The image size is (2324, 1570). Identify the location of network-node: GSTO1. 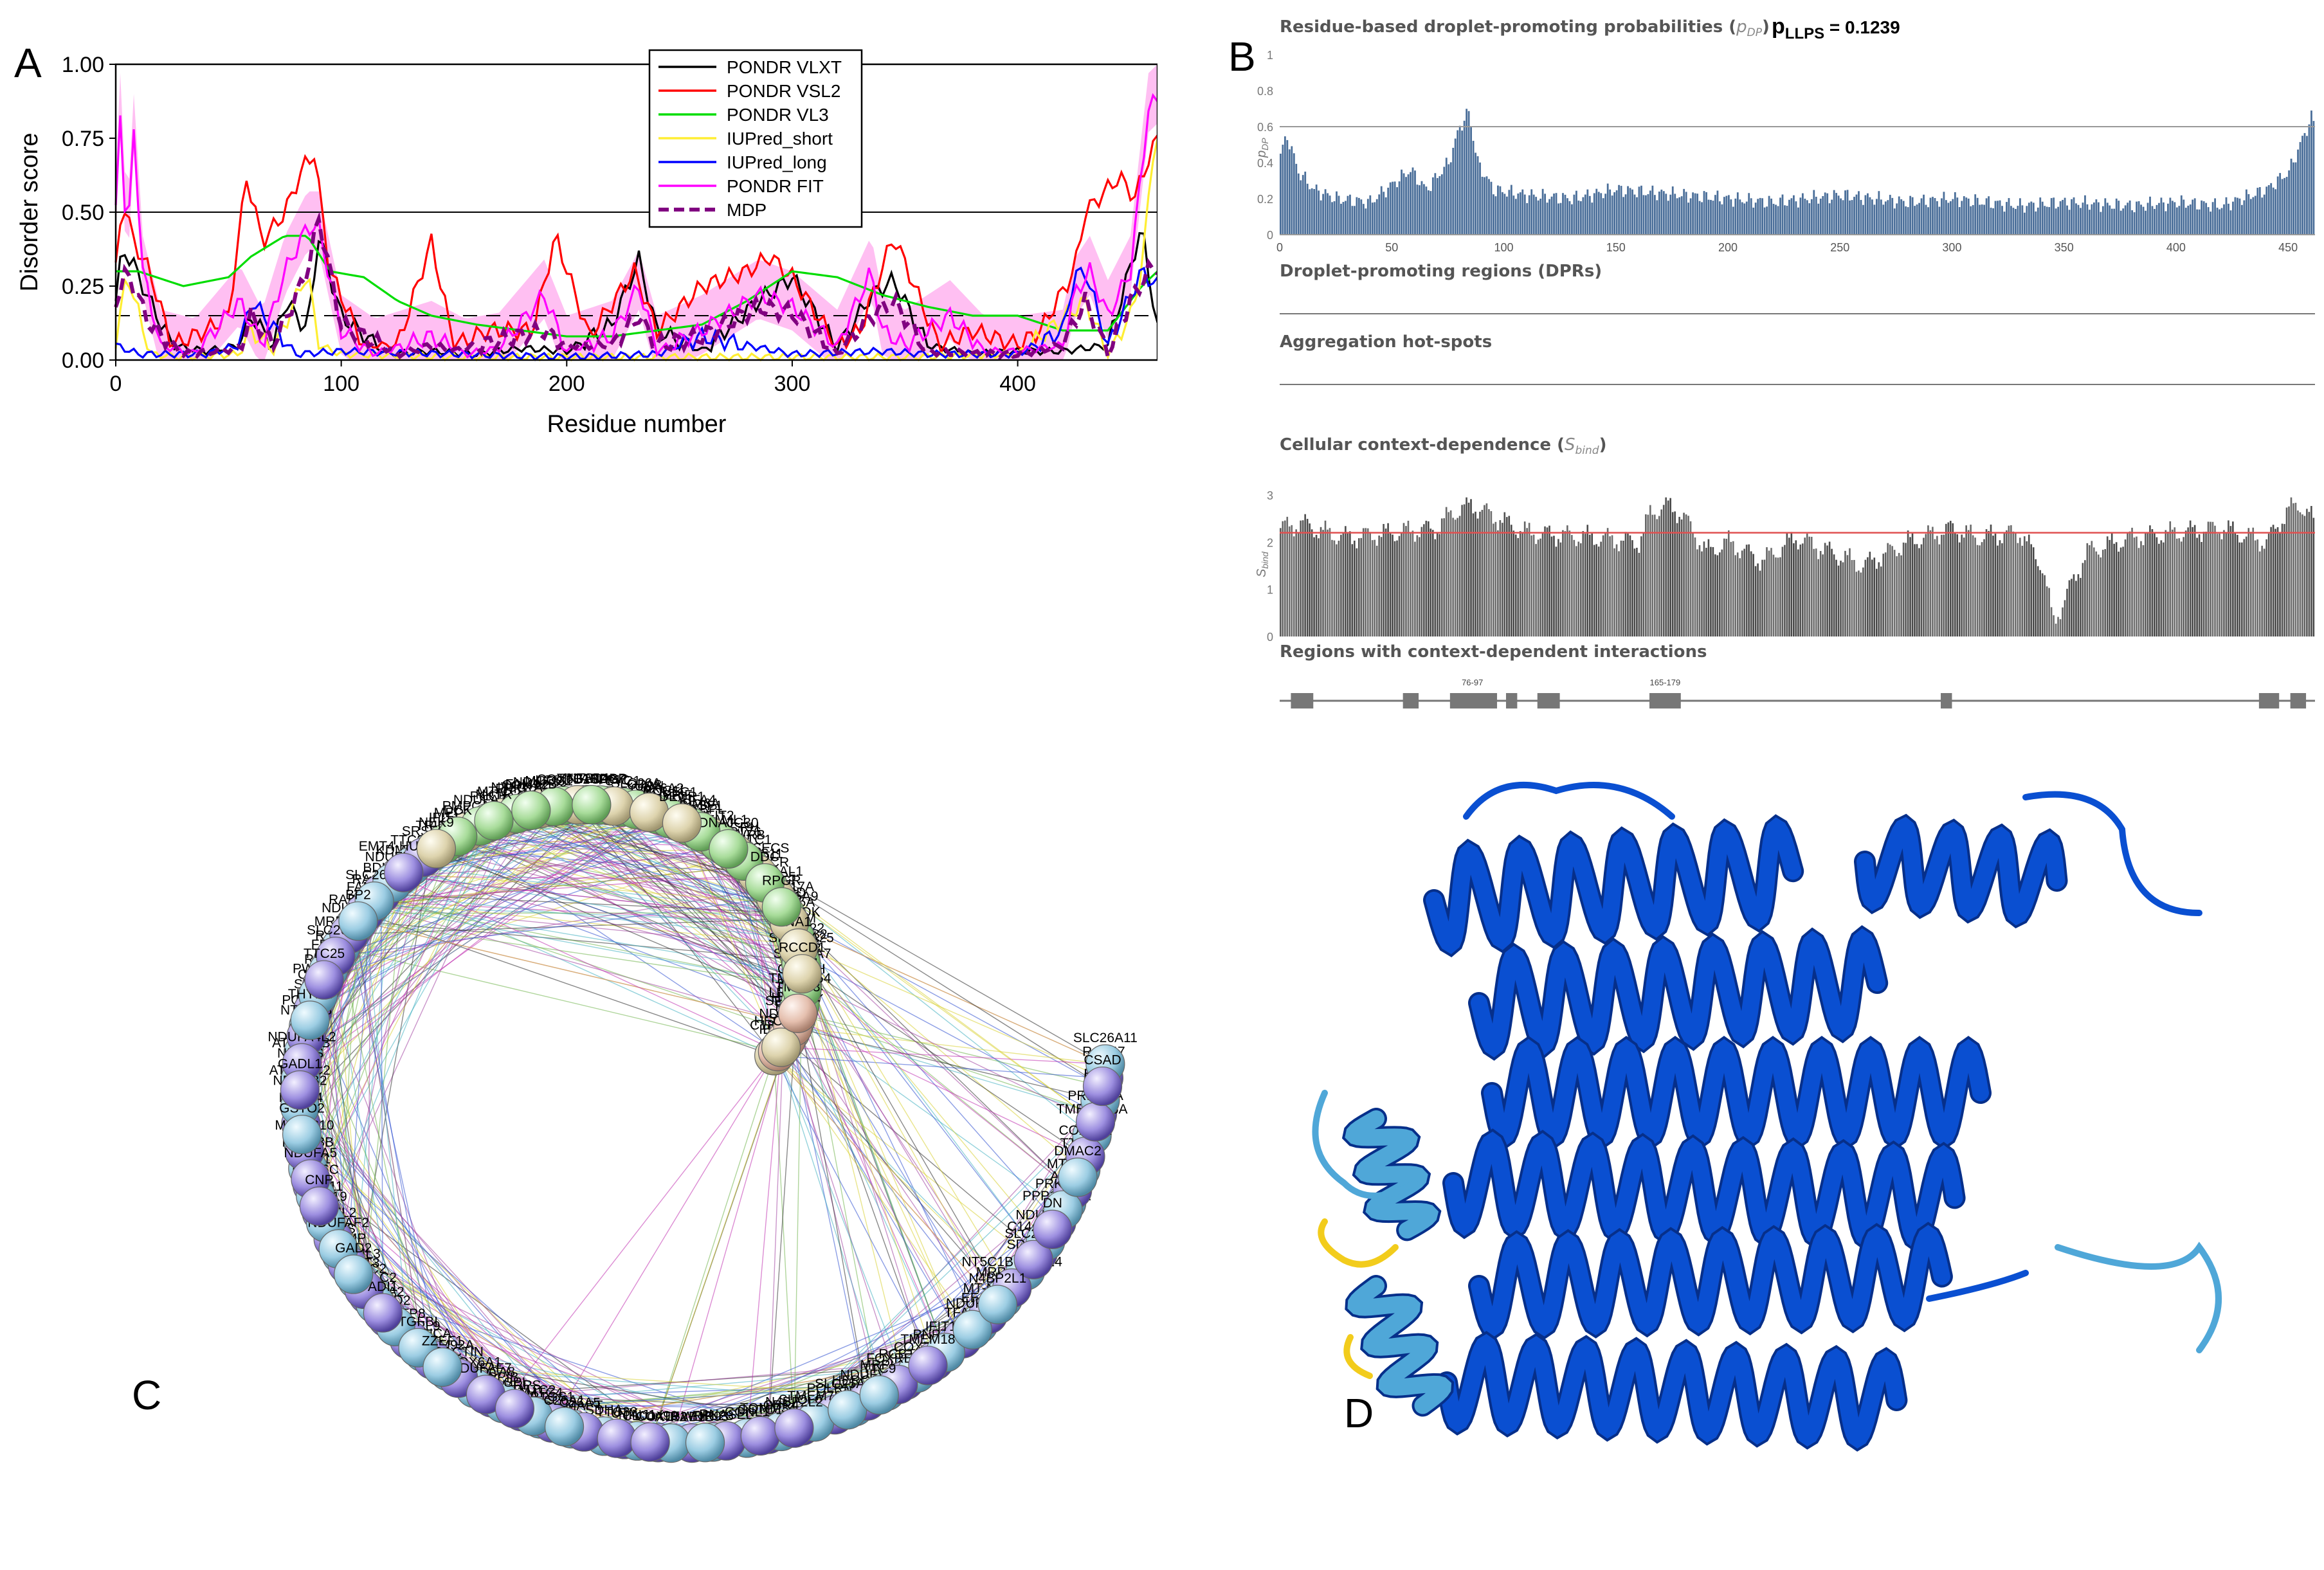
(760, 1429).